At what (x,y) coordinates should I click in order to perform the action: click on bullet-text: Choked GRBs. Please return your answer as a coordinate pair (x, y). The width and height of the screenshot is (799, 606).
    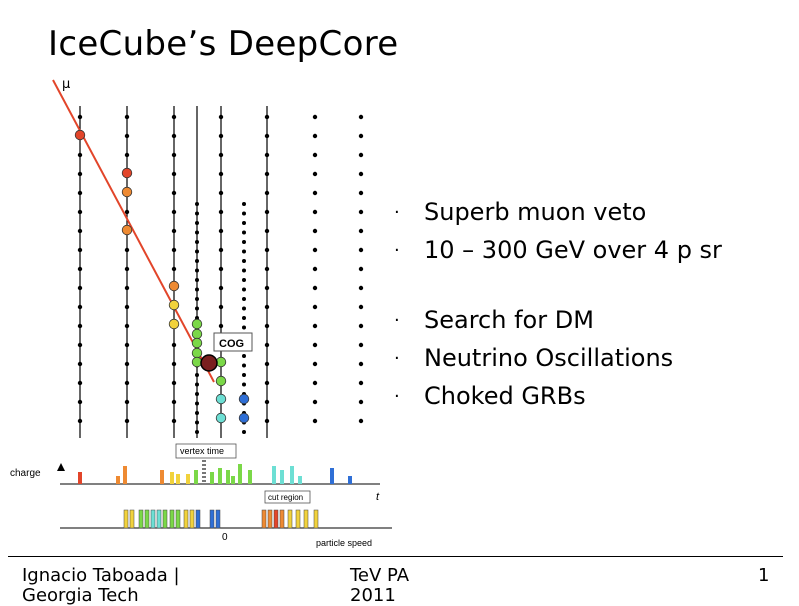
    Looking at the image, I should click on (505, 396).